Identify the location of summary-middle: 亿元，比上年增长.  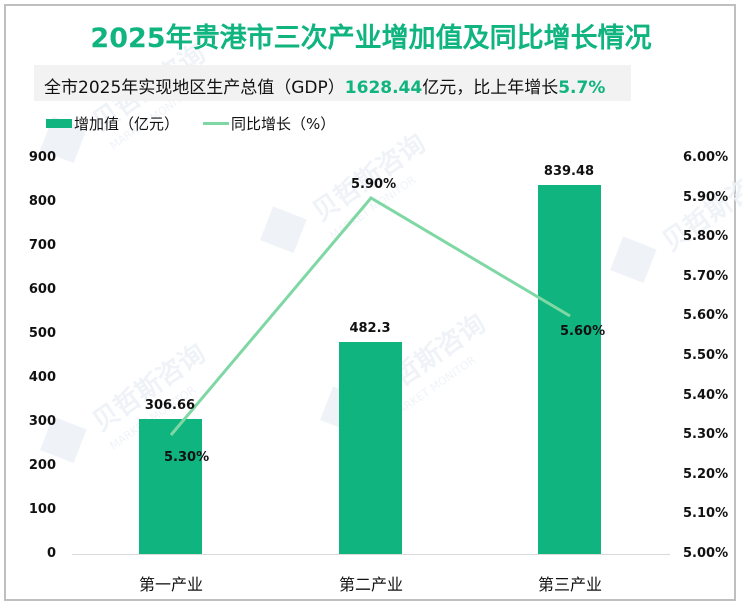
(490, 88).